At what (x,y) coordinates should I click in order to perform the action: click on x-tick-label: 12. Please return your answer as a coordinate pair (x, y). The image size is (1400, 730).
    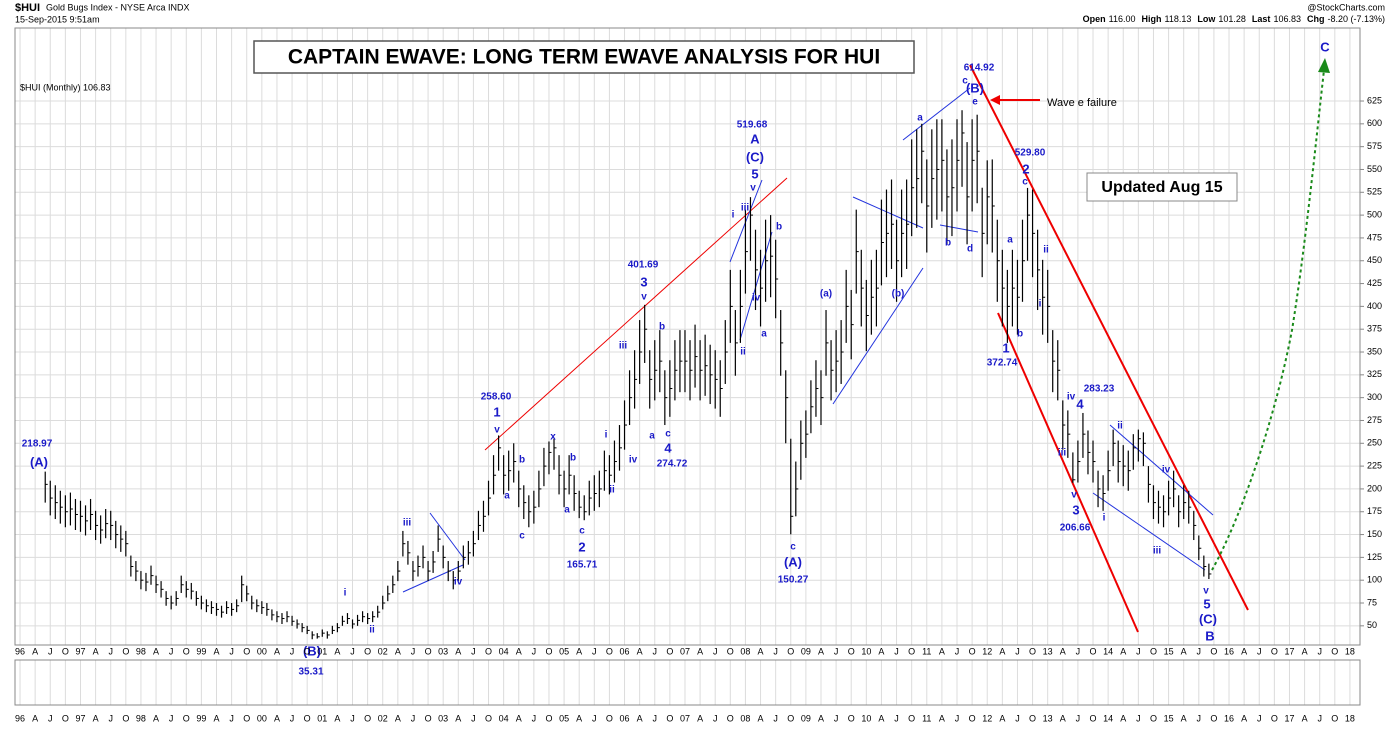
    Looking at the image, I should click on (987, 718).